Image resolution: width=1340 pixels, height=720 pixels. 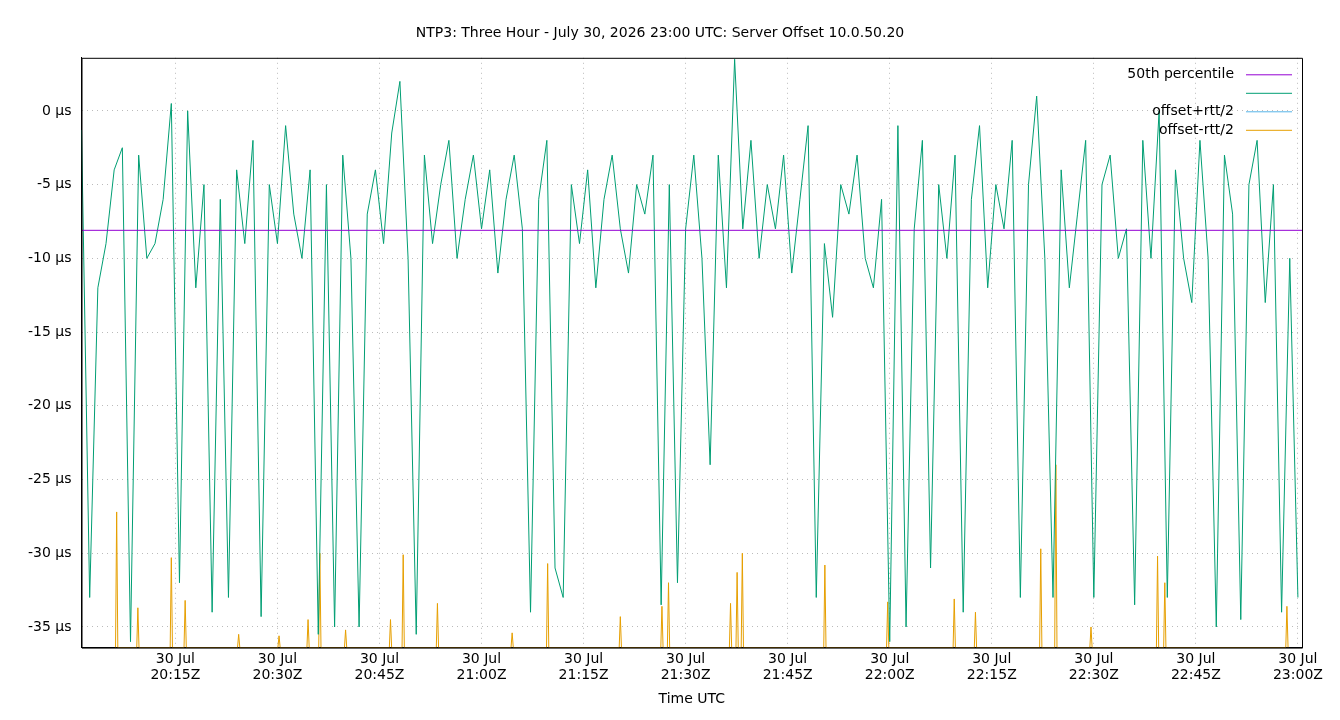 I want to click on legend-label: offset+rtt/2, so click(x=1193, y=110).